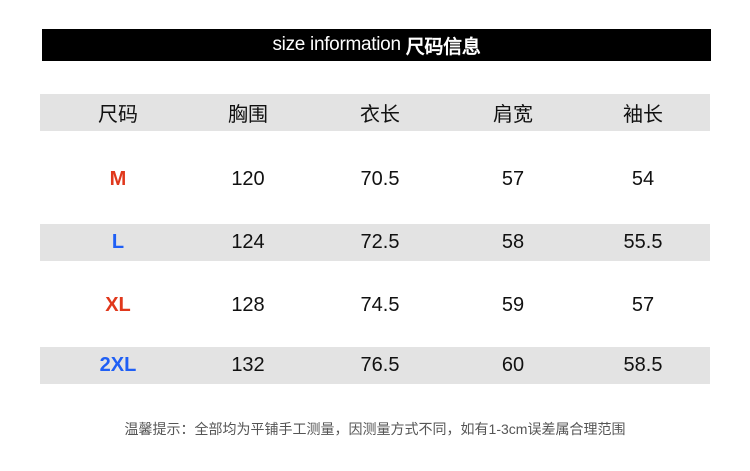  I want to click on table-row: M 120 70.5 57 54, so click(375, 179).